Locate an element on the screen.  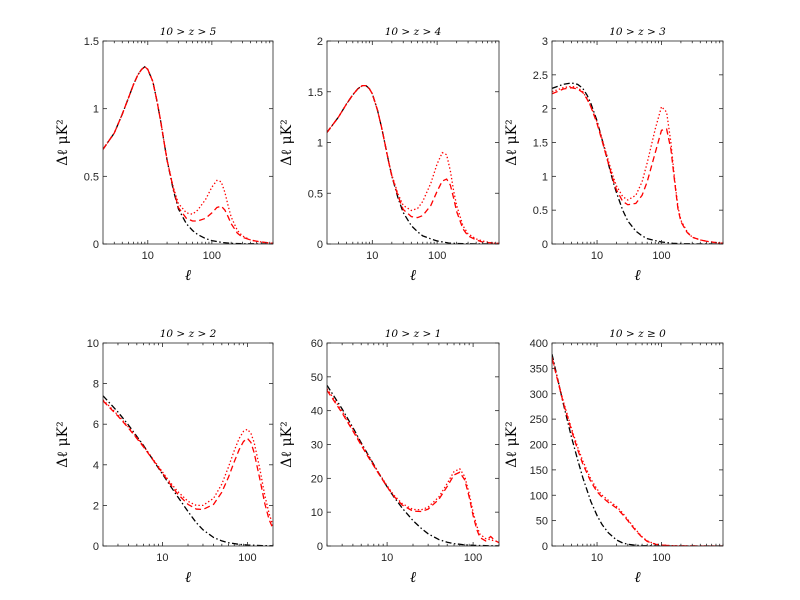
y-tick-label: 6 is located at coordinates (96, 425).